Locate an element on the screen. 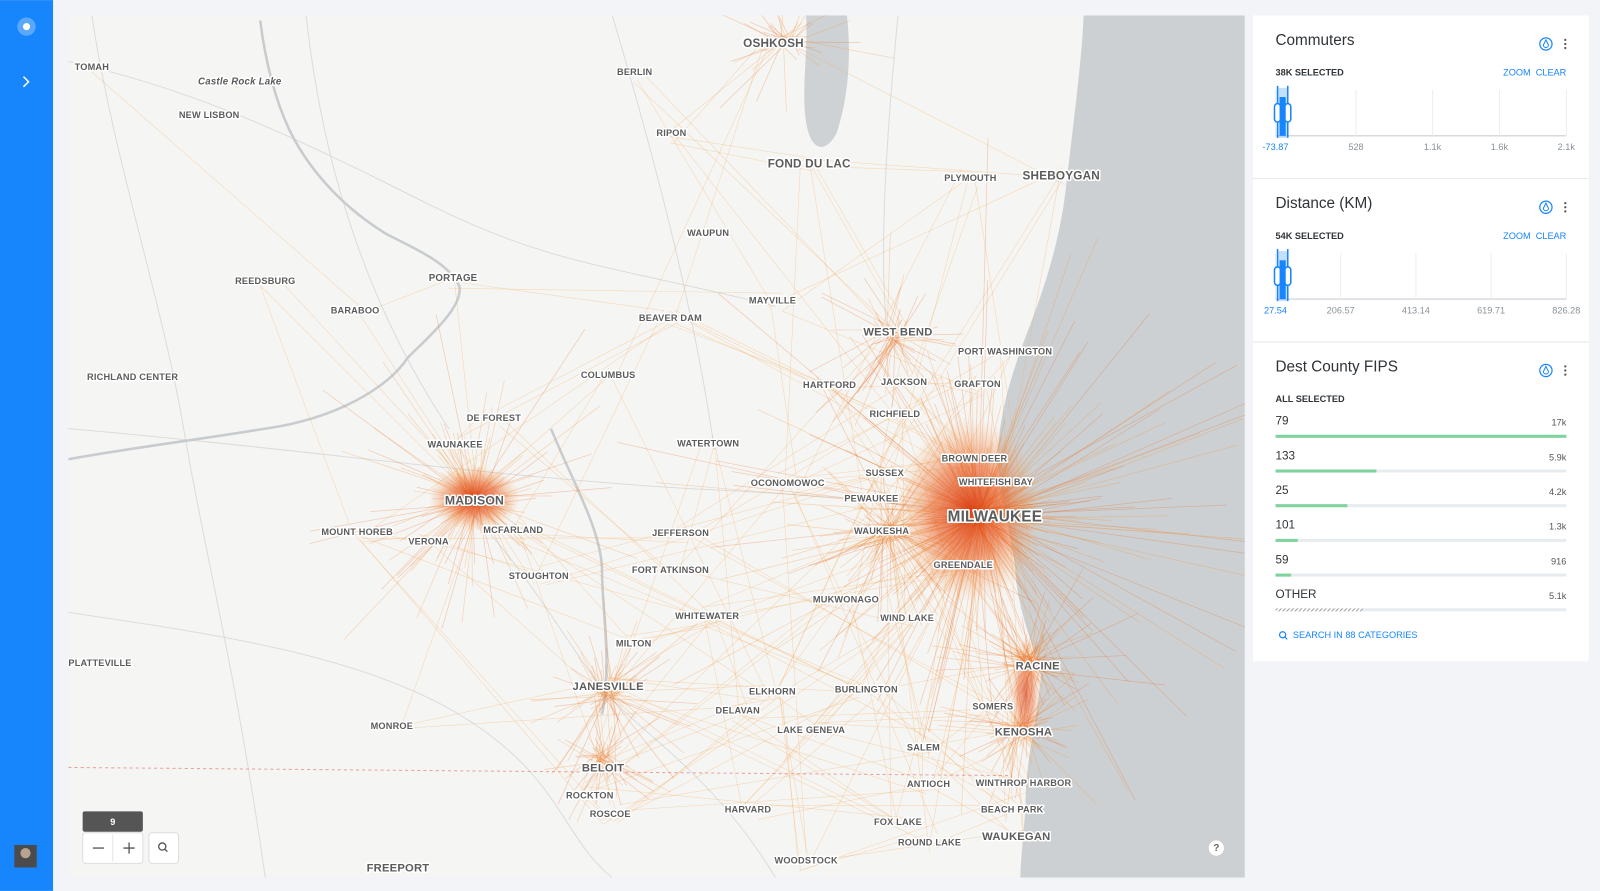 Image resolution: width=1600 pixels, height=891 pixels. expand-button is located at coordinates (26, 82).